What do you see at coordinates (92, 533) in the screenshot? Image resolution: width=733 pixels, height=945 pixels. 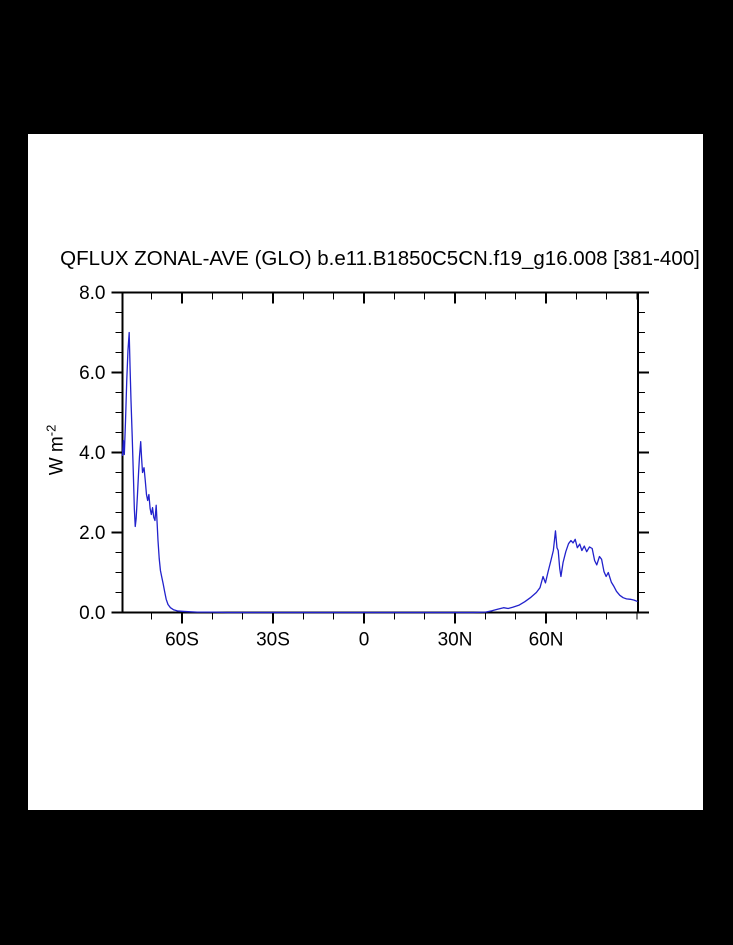 I see `y-tick-label: 2.0` at bounding box center [92, 533].